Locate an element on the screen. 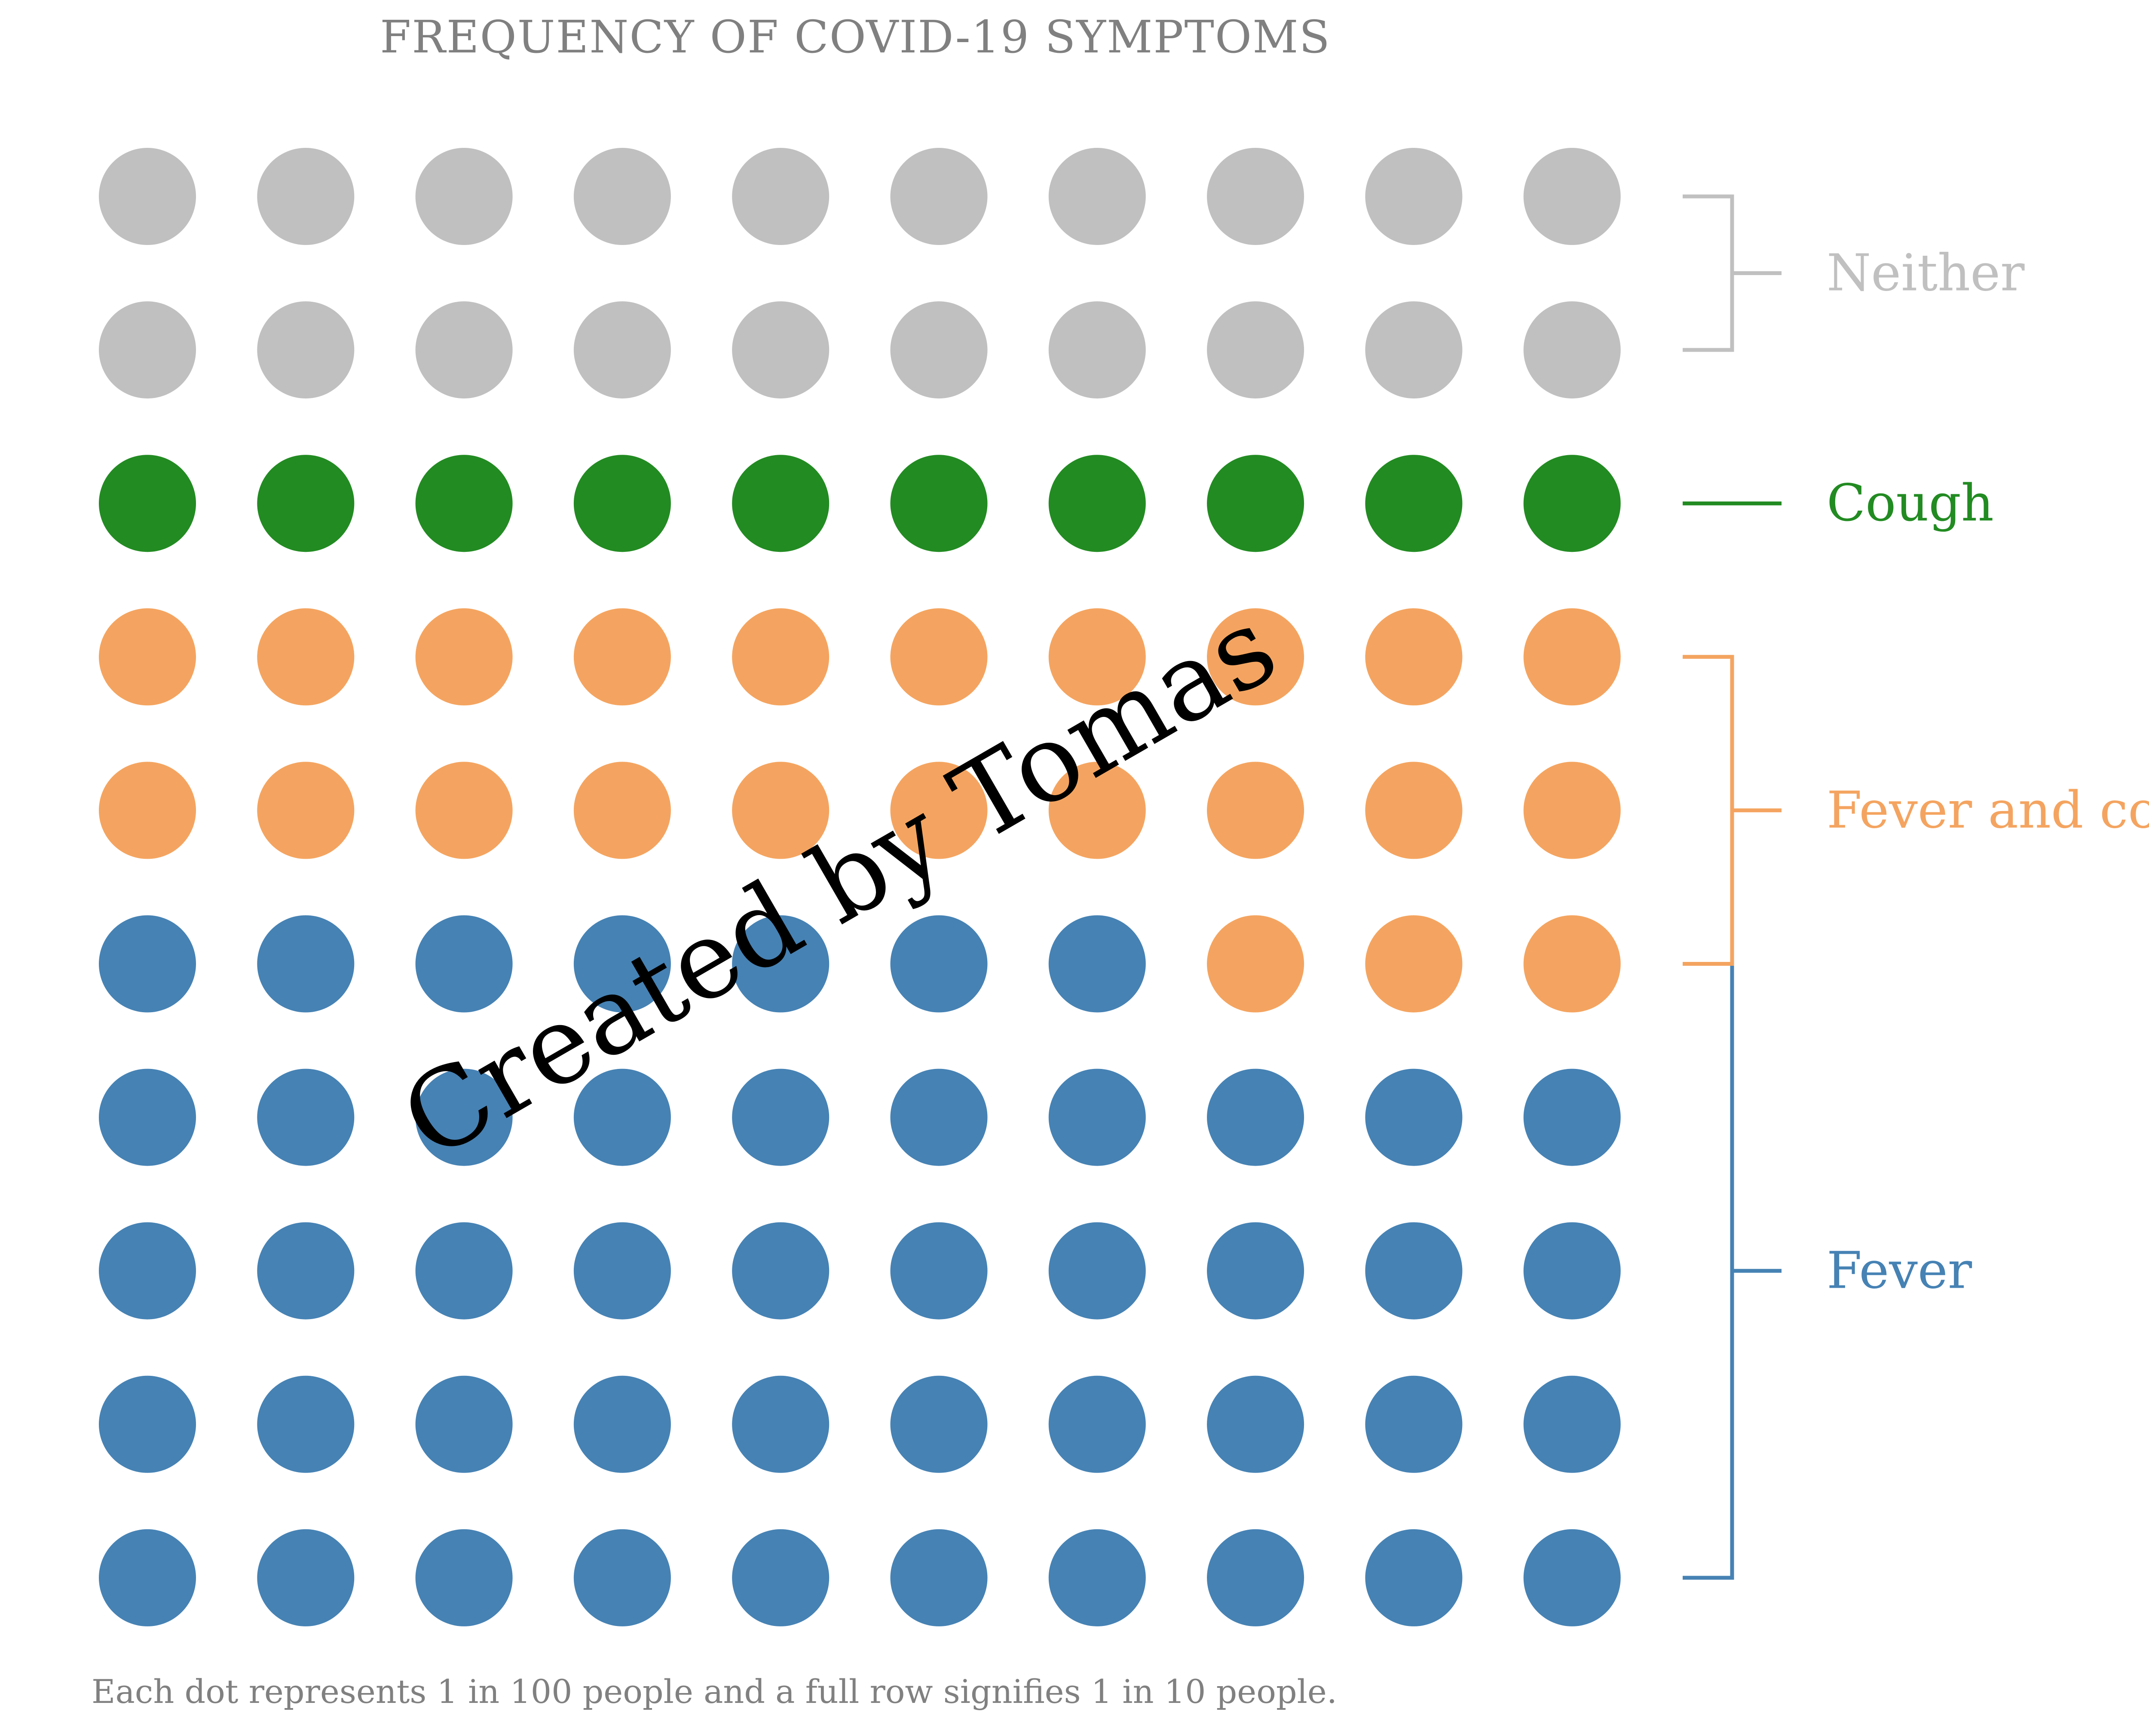 The width and height of the screenshot is (2149, 1736). bracket-fever-and-cough is located at coordinates (1732, 810).